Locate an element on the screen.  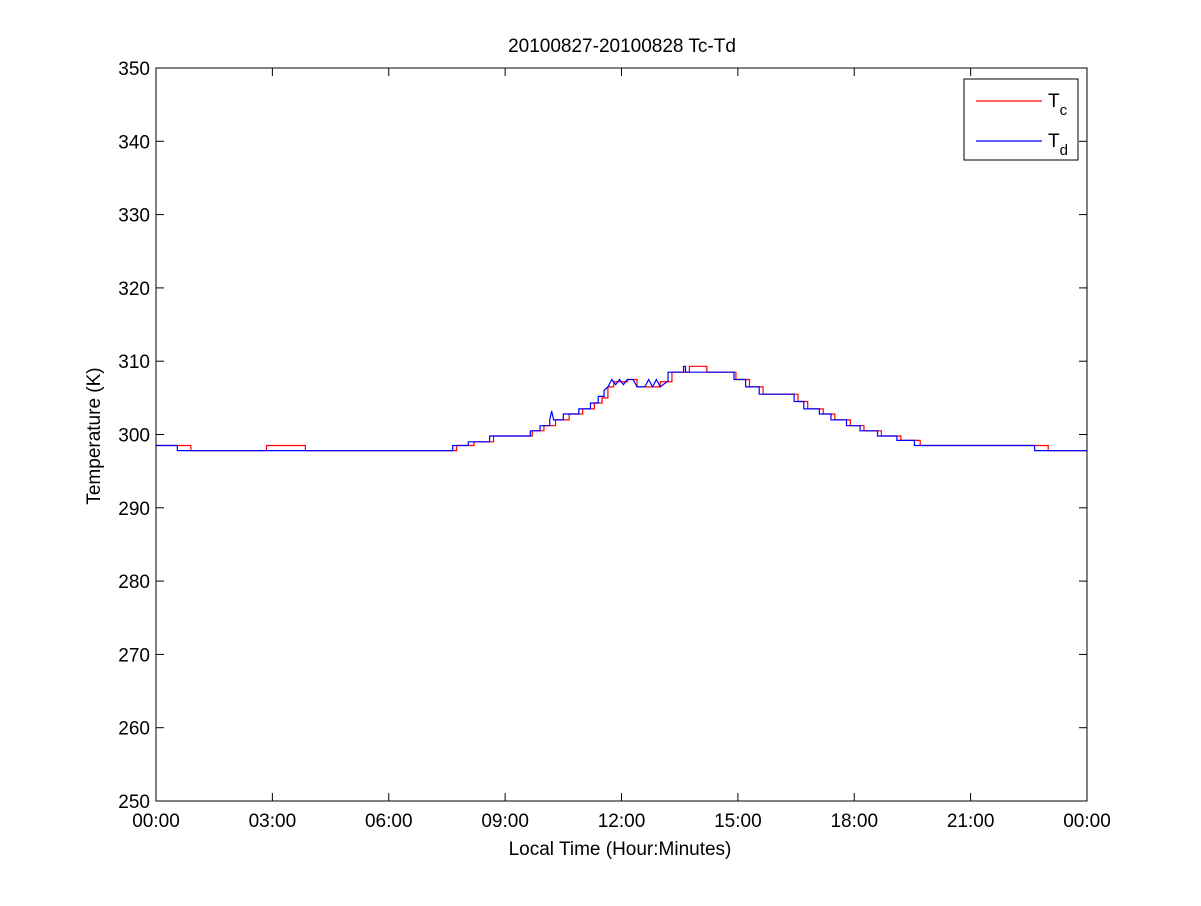
y-tick-label: 270 is located at coordinates (134, 655).